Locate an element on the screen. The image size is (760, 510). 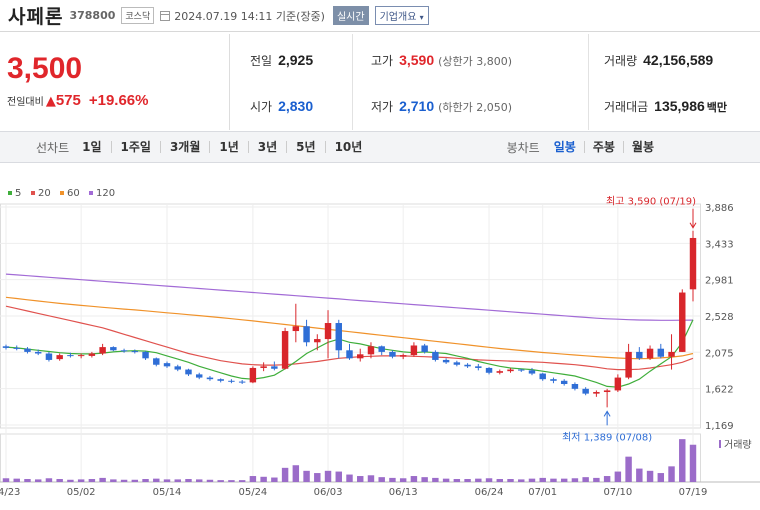
divider is located at coordinates (588, 82).